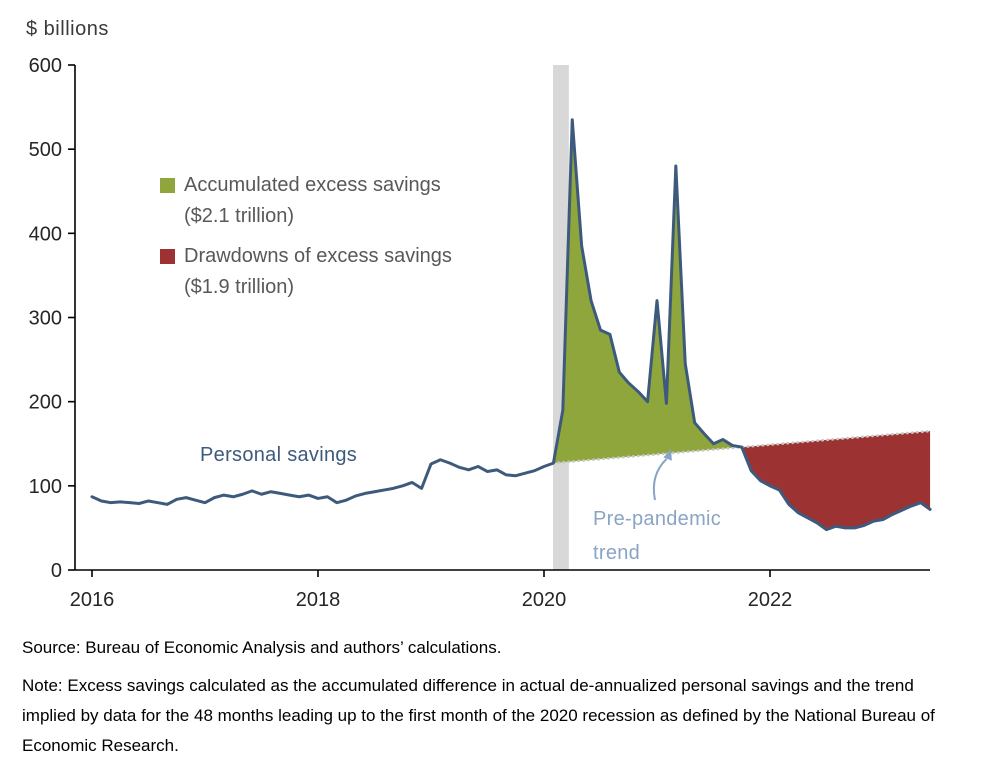 The image size is (990, 763). Describe the element at coordinates (167, 185) in the screenshot. I see `accumulated-swatch-icon` at that location.